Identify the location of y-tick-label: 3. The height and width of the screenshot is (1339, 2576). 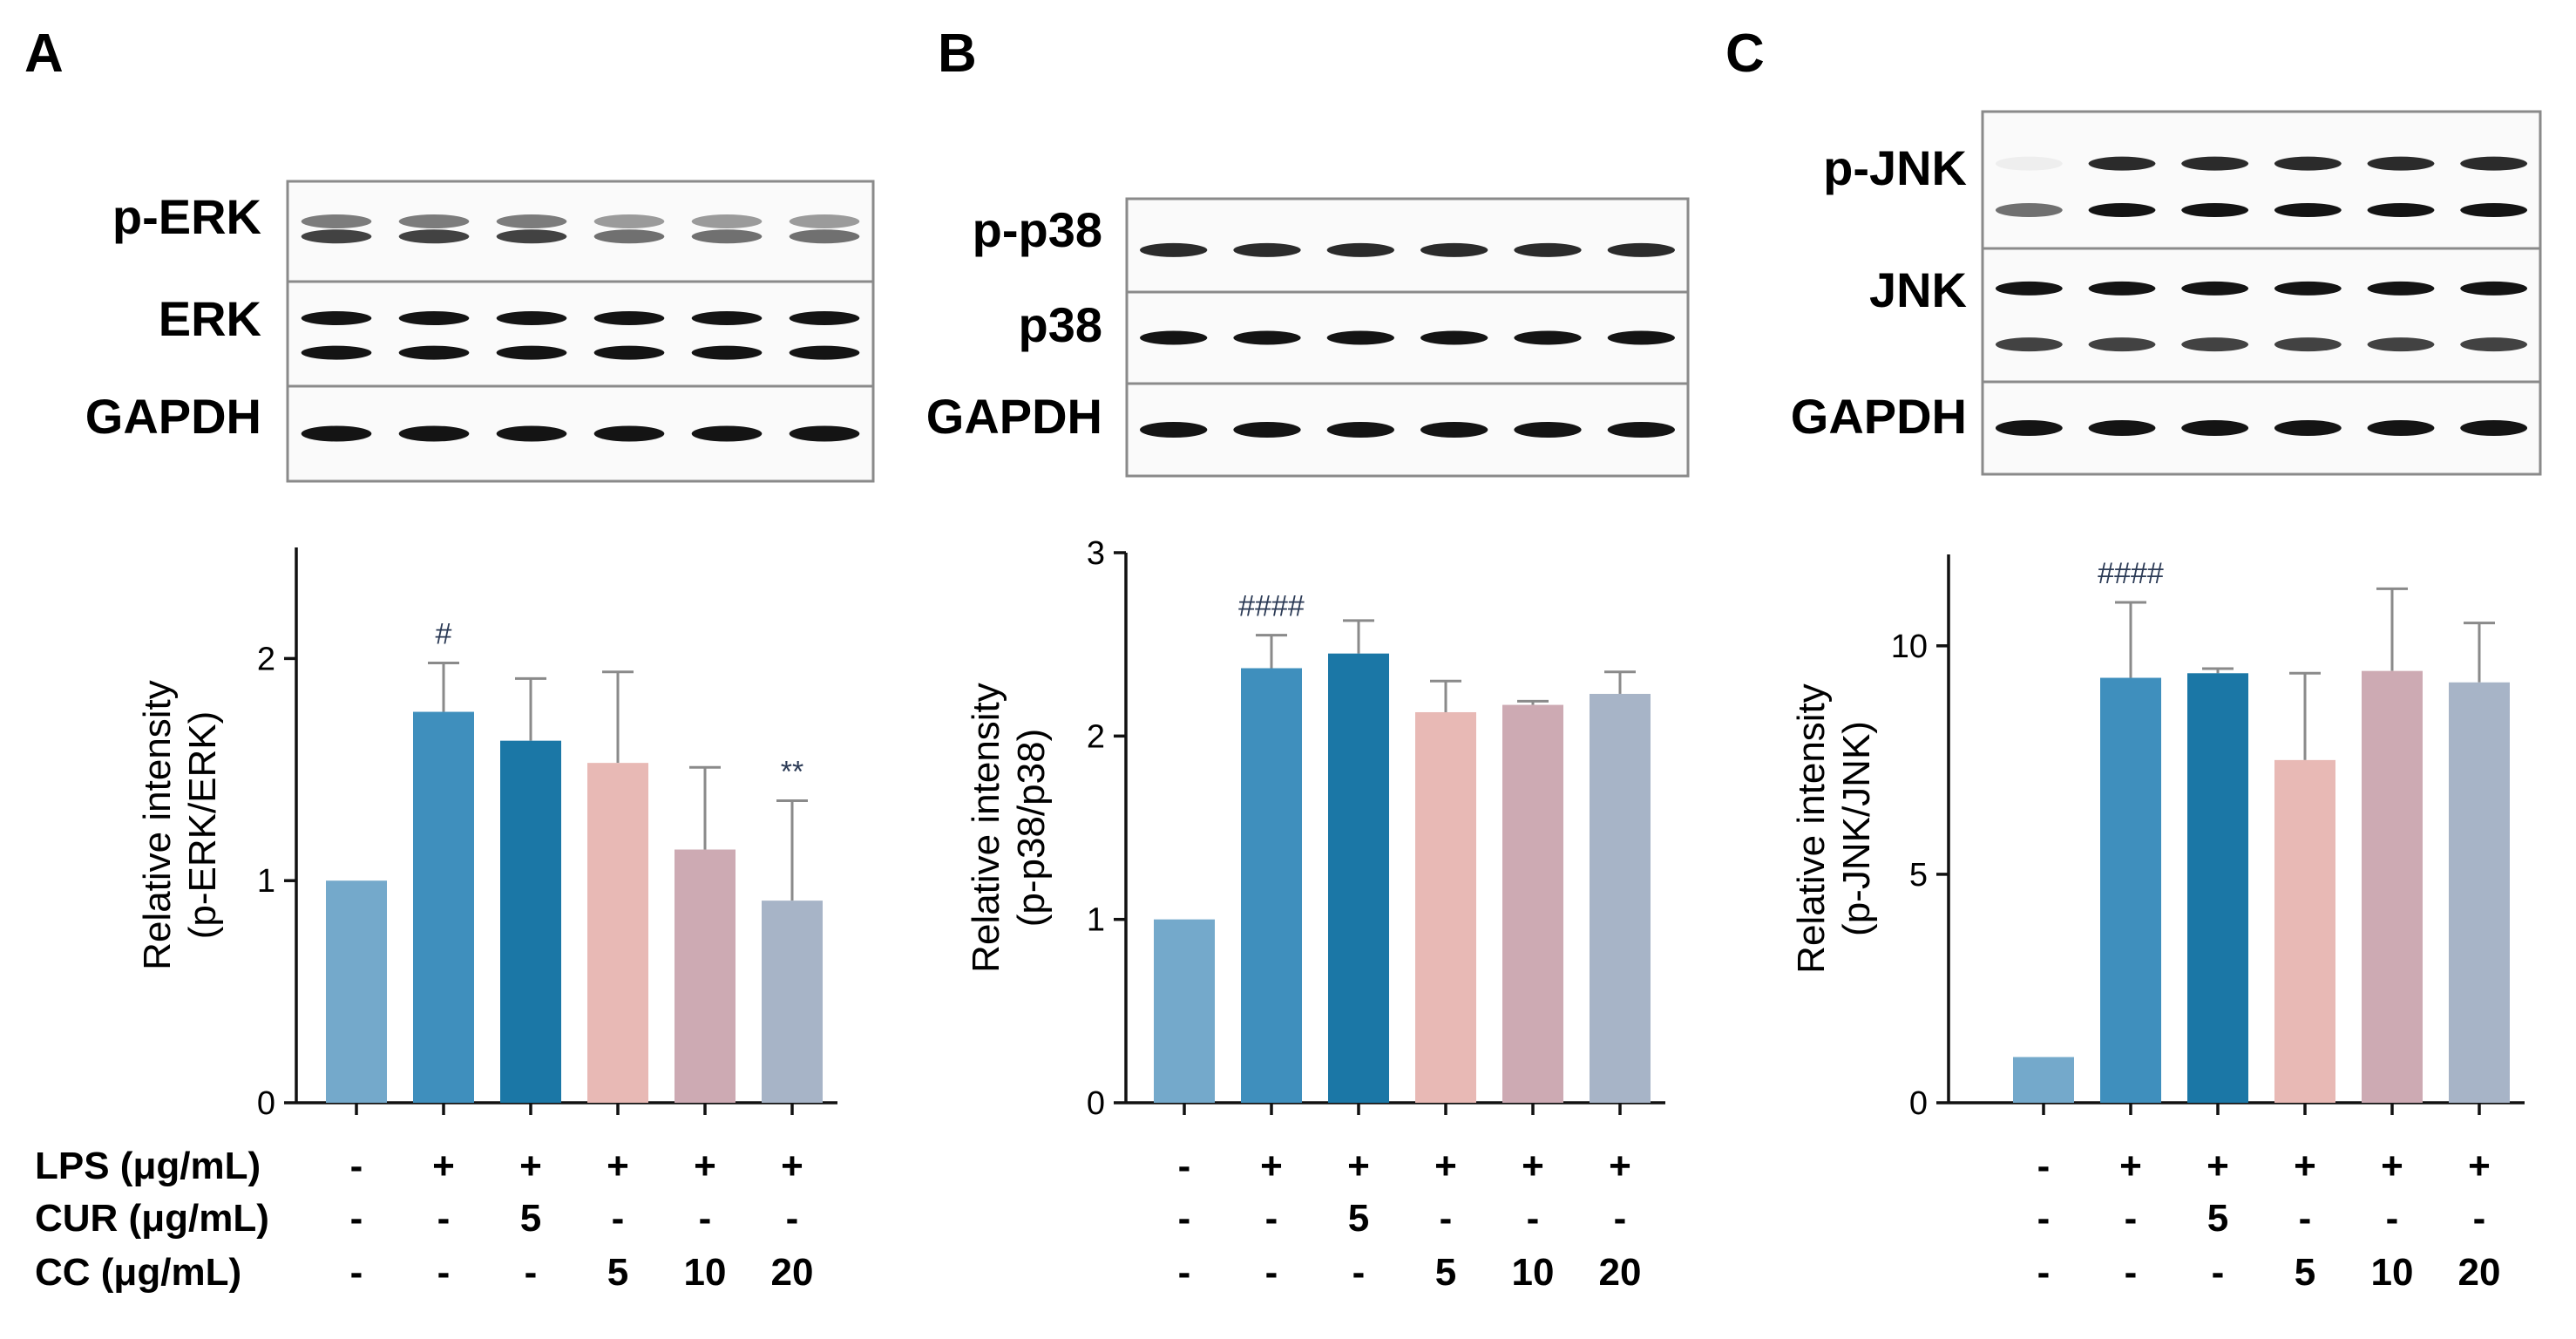
(1096, 553).